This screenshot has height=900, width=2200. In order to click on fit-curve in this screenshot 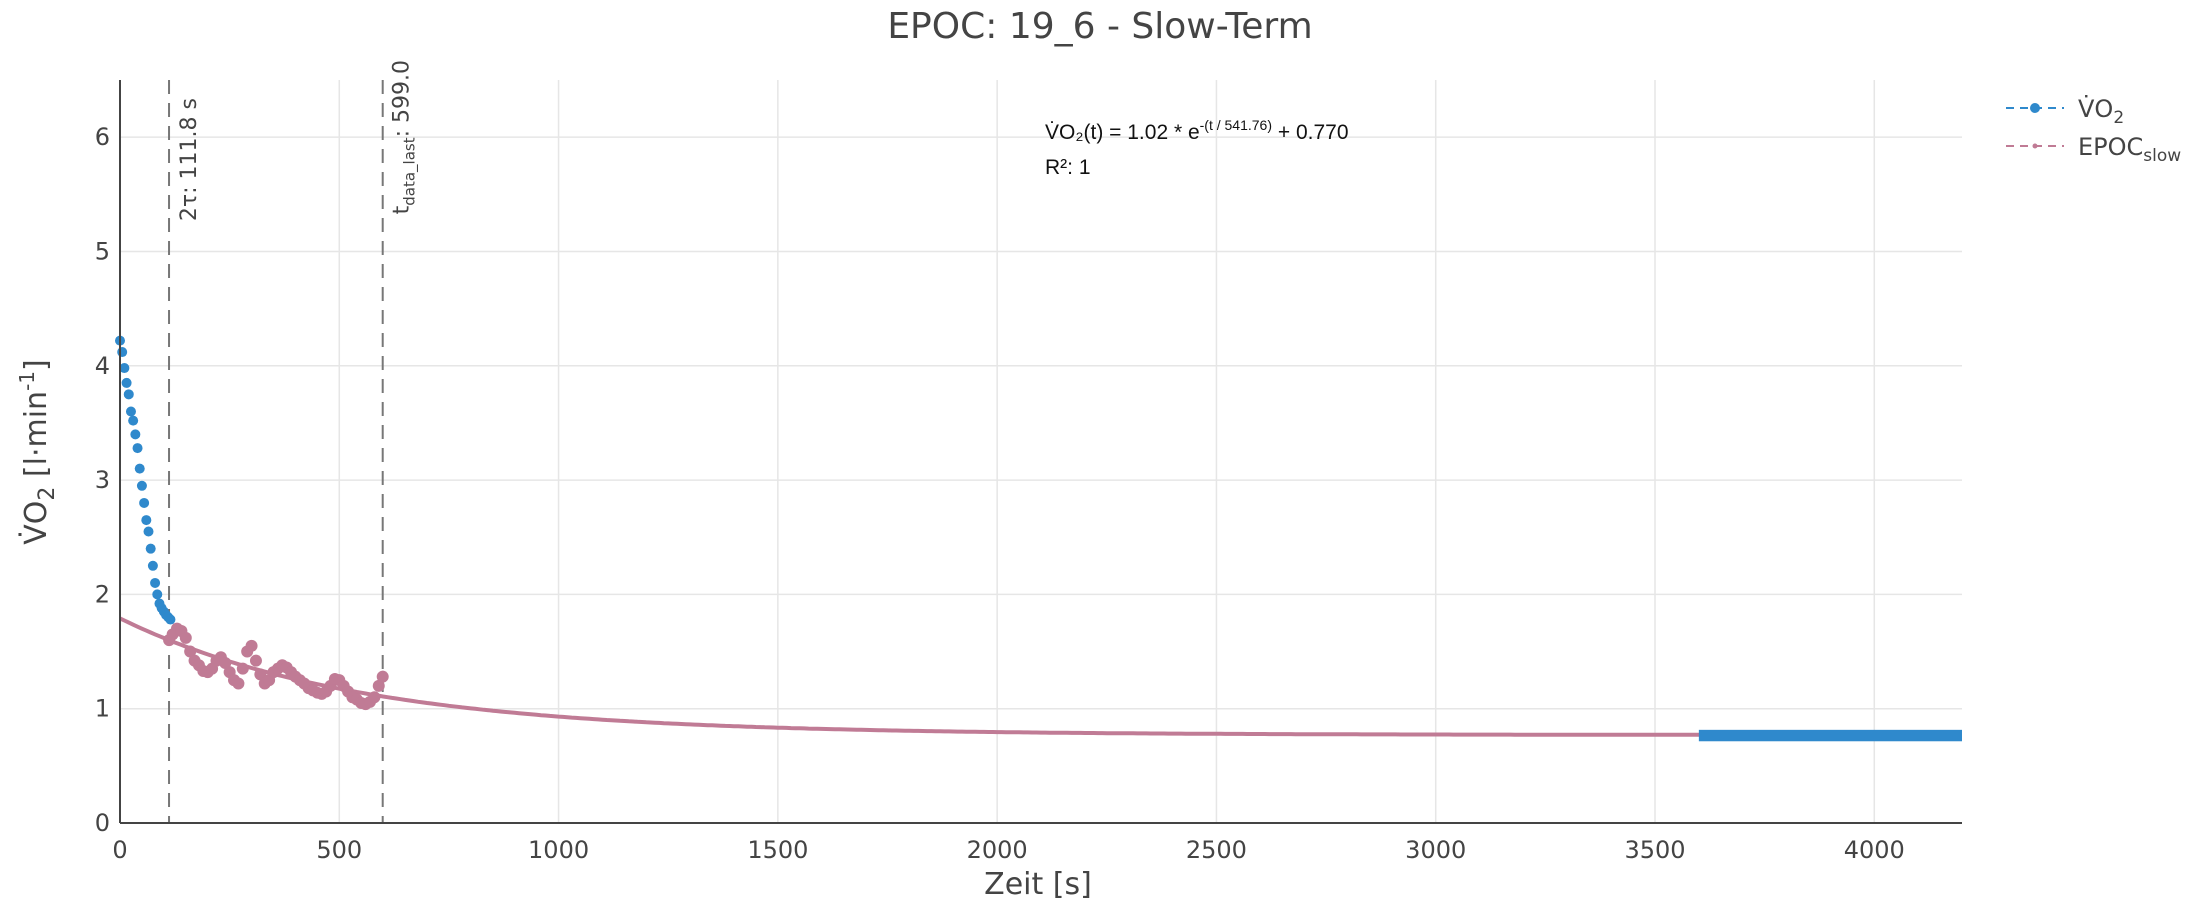, I will do `click(1040, 676)`.